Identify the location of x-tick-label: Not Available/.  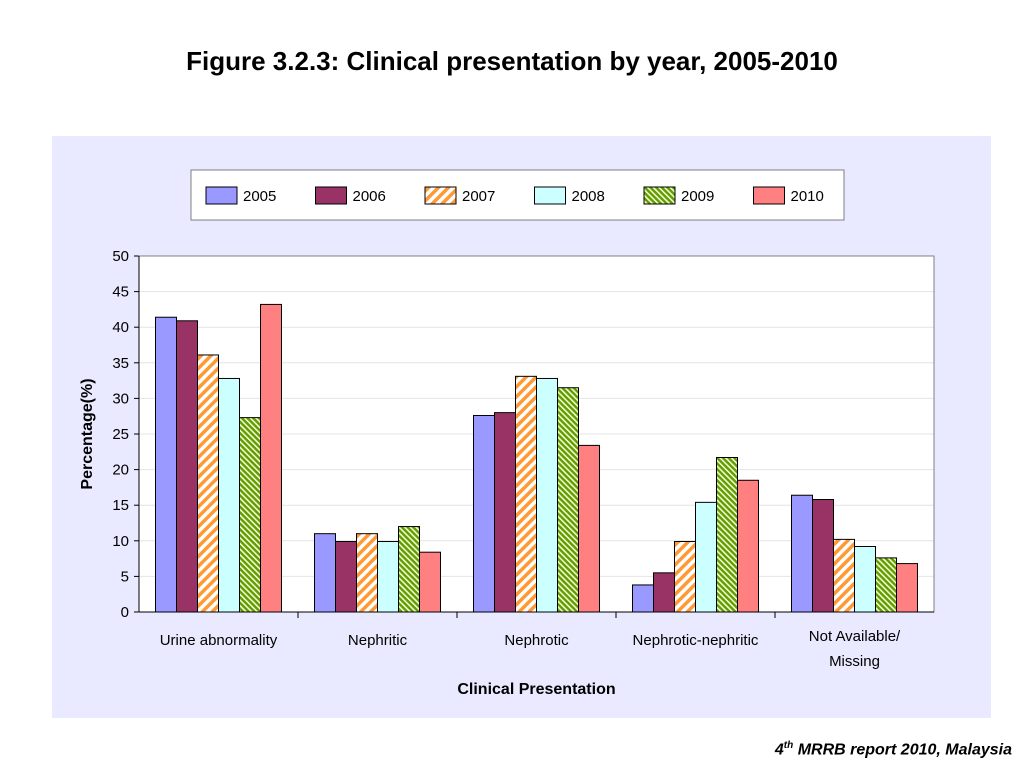
(855, 636).